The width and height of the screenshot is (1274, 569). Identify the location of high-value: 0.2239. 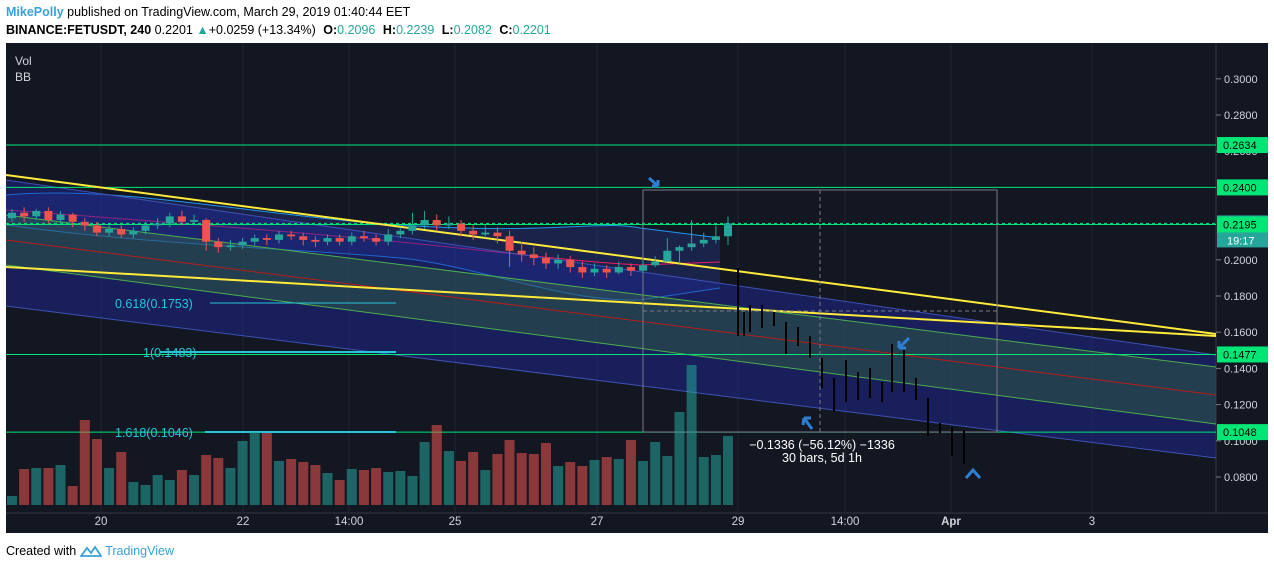
(415, 30).